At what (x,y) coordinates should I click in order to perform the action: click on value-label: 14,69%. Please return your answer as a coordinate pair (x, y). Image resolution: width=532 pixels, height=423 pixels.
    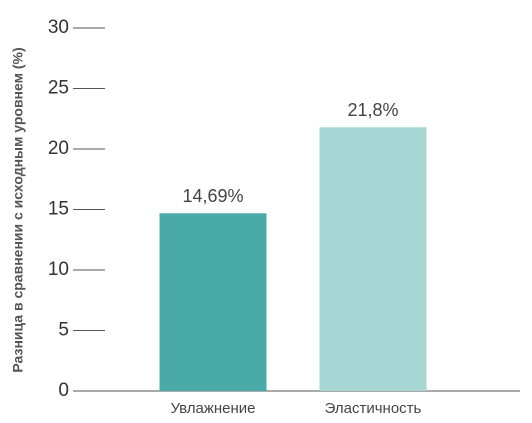
    Looking at the image, I should click on (212, 196).